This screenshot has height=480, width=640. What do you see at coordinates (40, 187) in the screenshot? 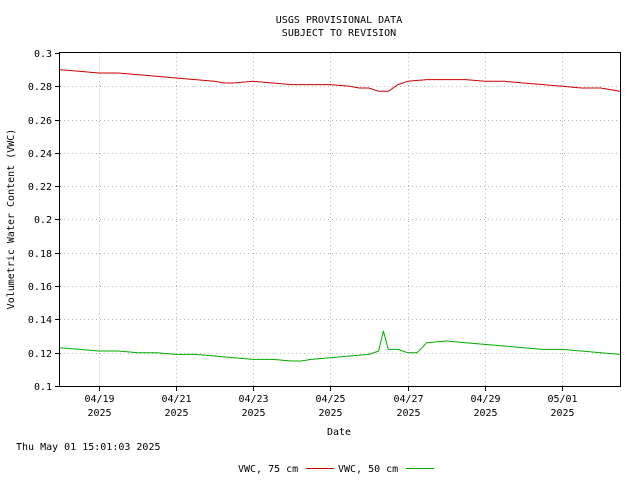
I see `y-tick-label: 0.22` at bounding box center [40, 187].